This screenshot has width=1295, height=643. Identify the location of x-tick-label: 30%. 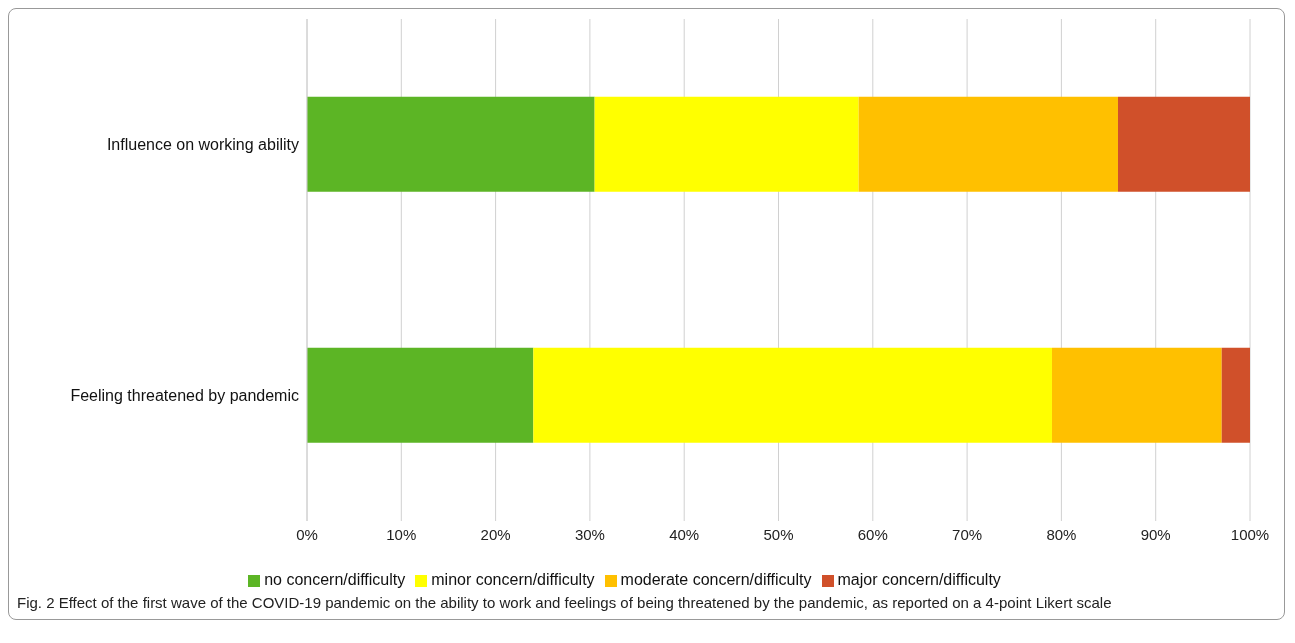
(589, 534).